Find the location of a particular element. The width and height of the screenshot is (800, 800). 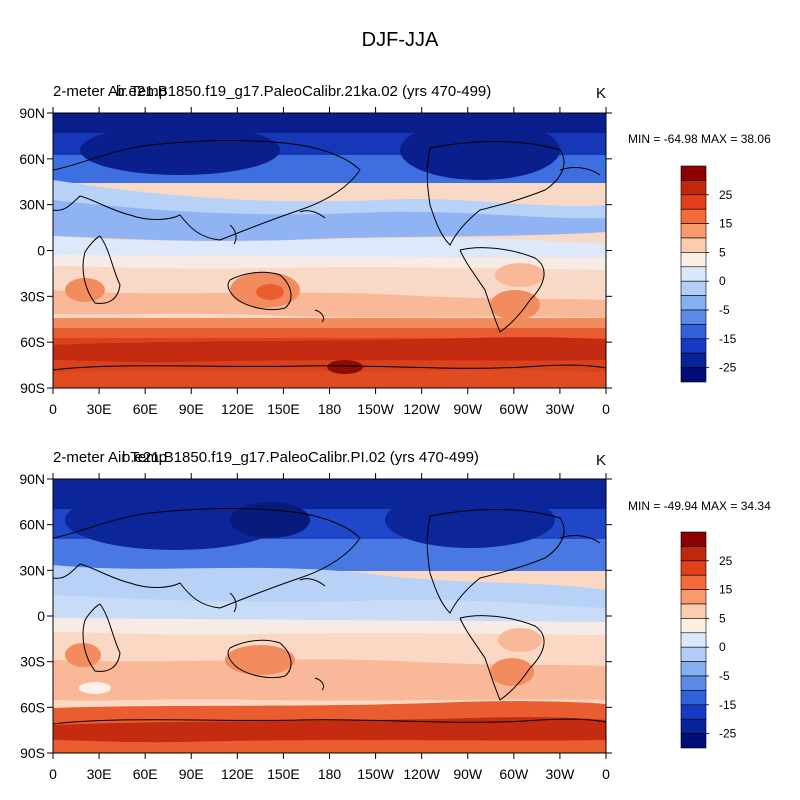

minmax-label: MIN = -49.94 MAX = 34.34 is located at coordinates (699, 506).